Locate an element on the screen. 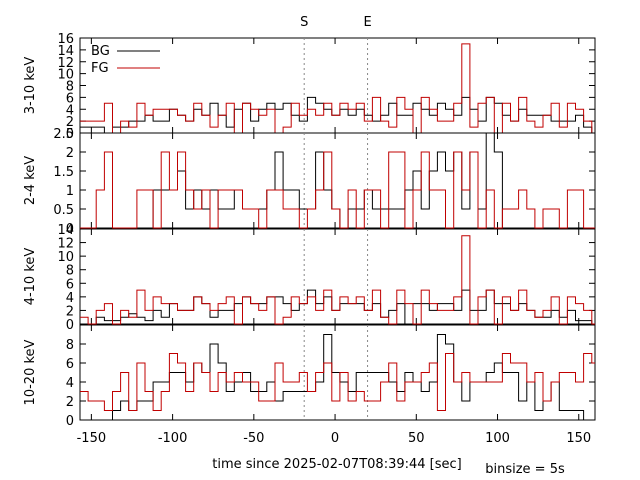  legend-label: FG is located at coordinates (100, 68).